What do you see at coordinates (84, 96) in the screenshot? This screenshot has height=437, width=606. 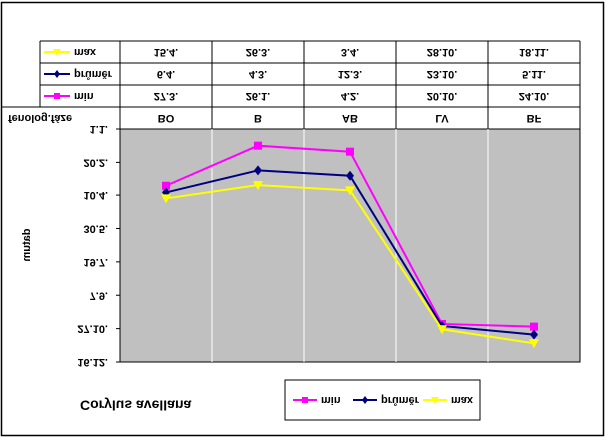 I see `table-row-name: min` at bounding box center [84, 96].